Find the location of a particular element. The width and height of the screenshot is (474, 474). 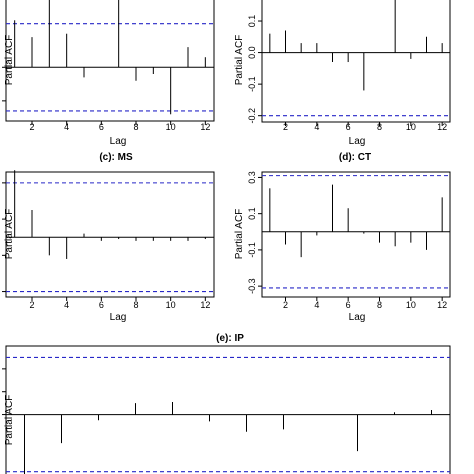

panel-title: (c): MS is located at coordinates (116, 157).